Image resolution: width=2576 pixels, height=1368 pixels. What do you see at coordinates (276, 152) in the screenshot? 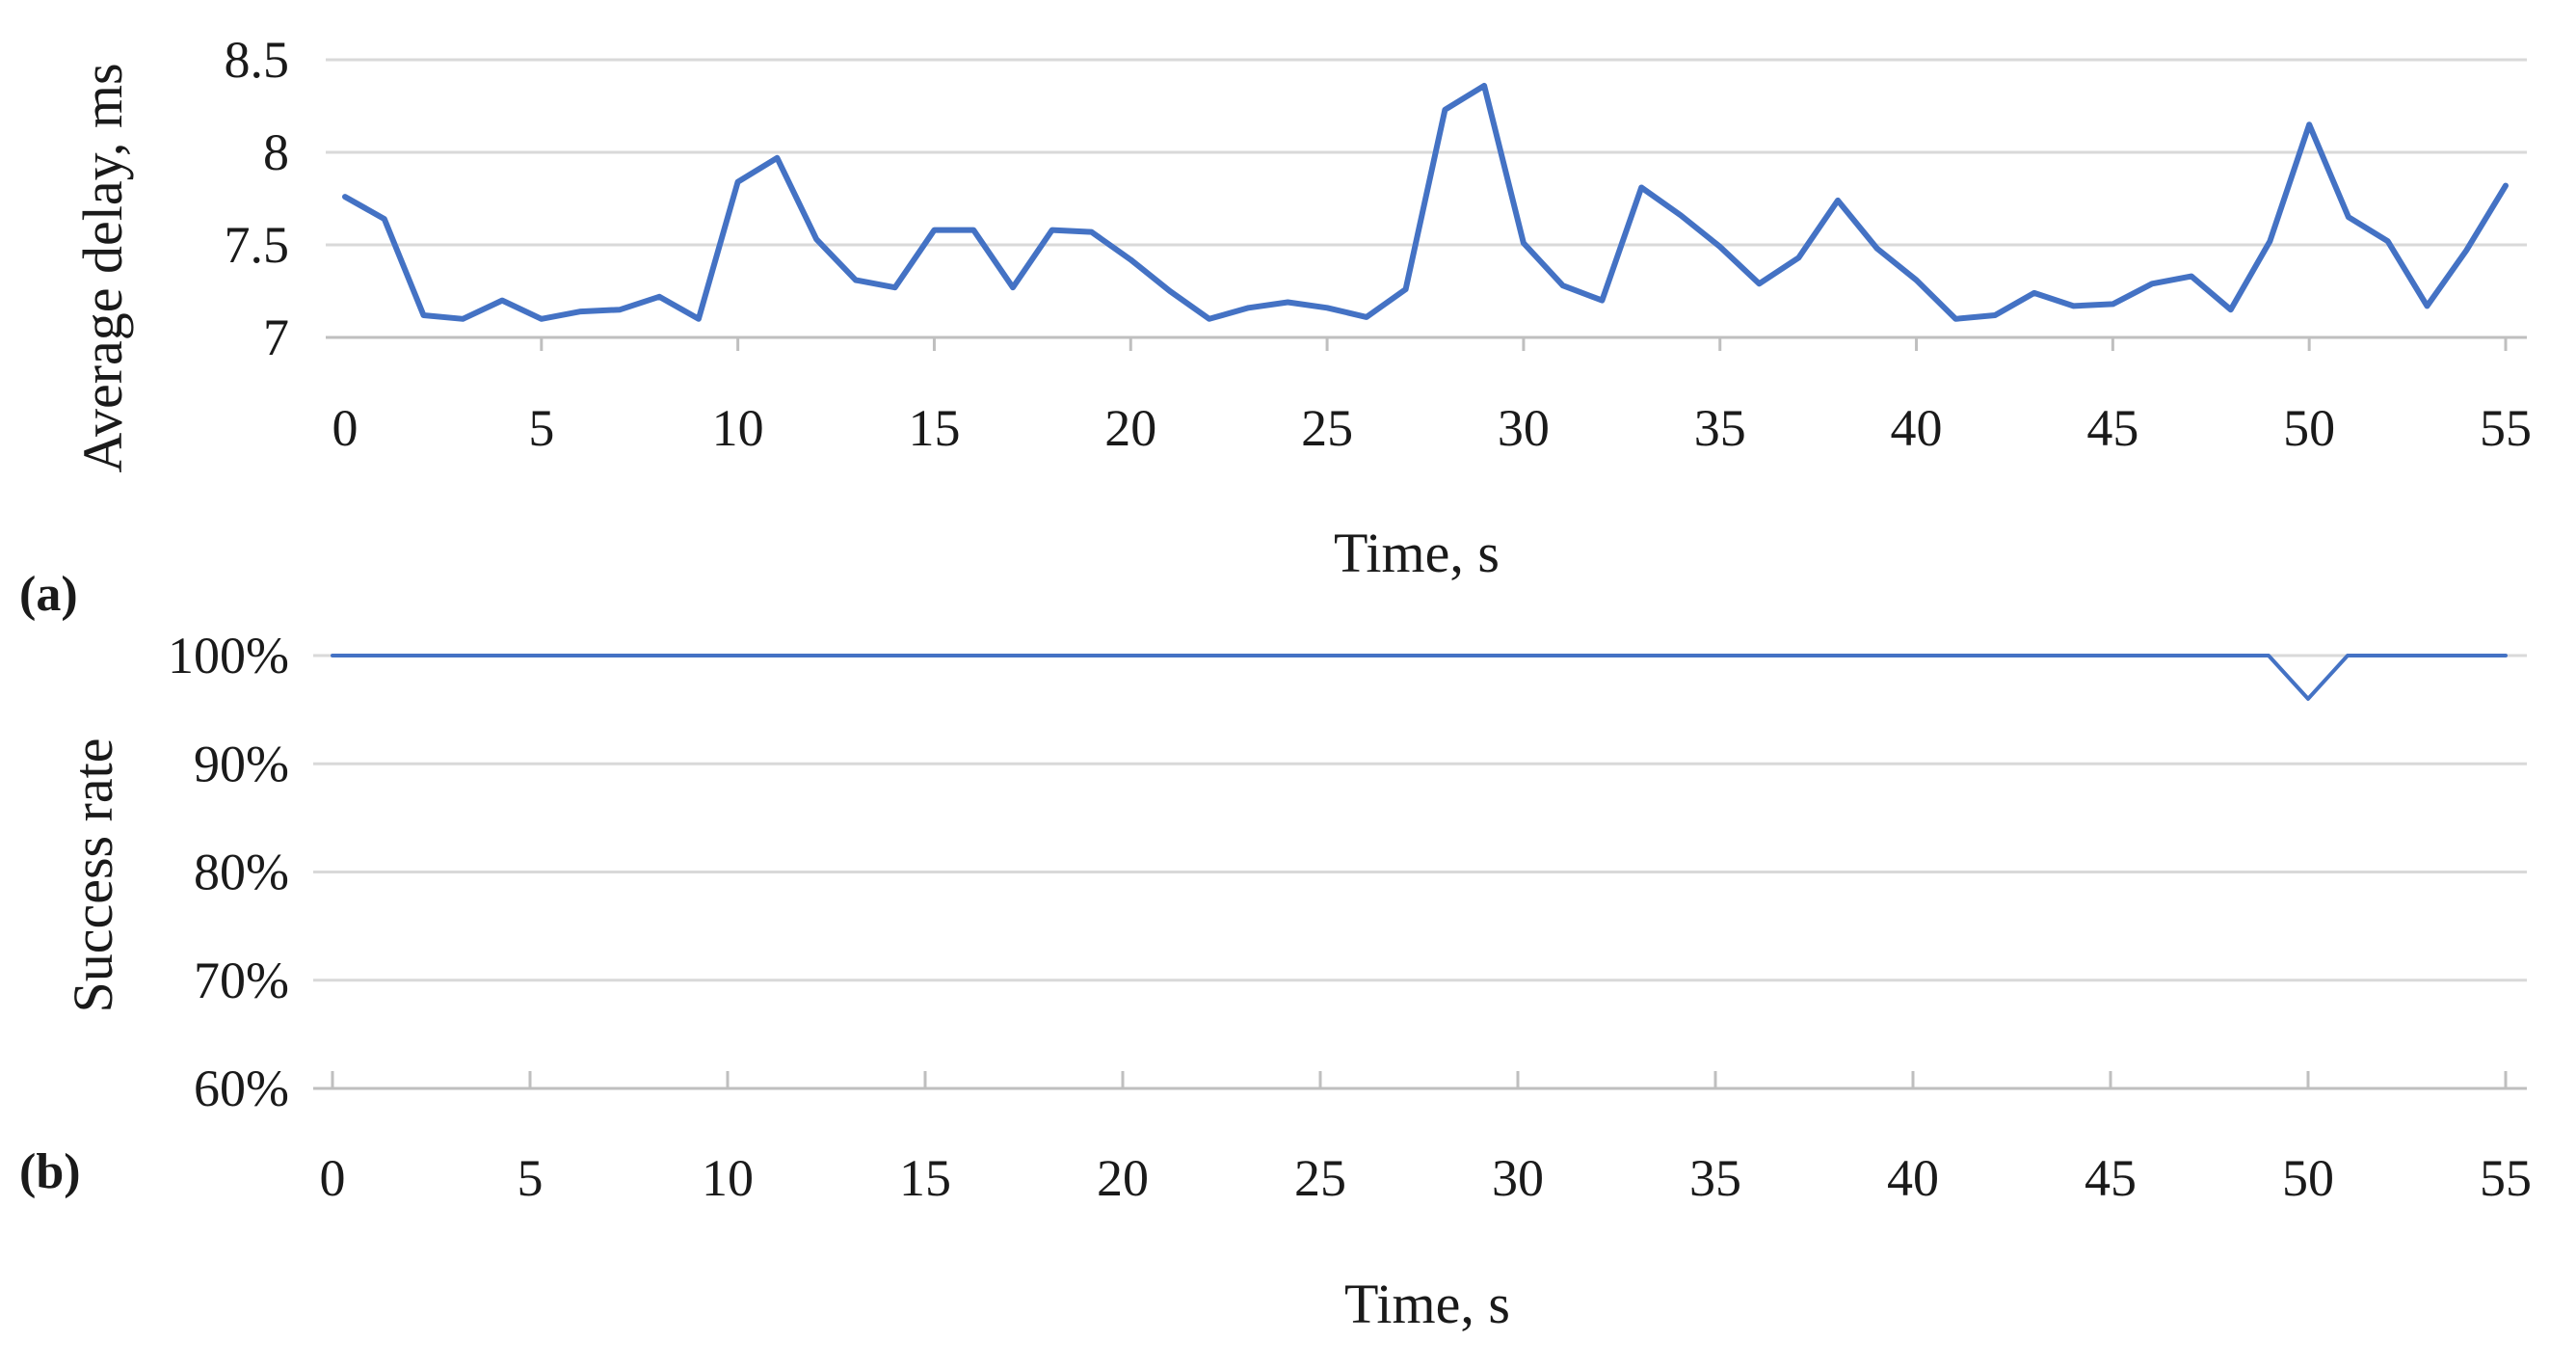
I see `y-tick-label: 8` at bounding box center [276, 152].